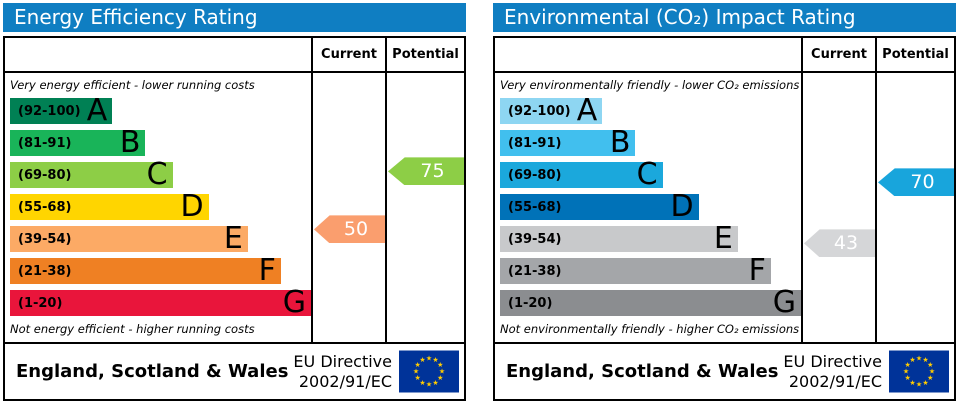  What do you see at coordinates (846, 243) in the screenshot?
I see `current-rating-value: 43` at bounding box center [846, 243].